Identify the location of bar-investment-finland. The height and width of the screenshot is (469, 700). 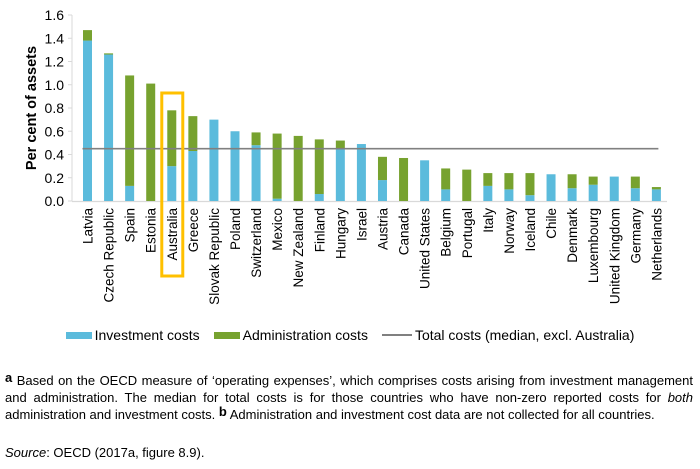
(319, 197).